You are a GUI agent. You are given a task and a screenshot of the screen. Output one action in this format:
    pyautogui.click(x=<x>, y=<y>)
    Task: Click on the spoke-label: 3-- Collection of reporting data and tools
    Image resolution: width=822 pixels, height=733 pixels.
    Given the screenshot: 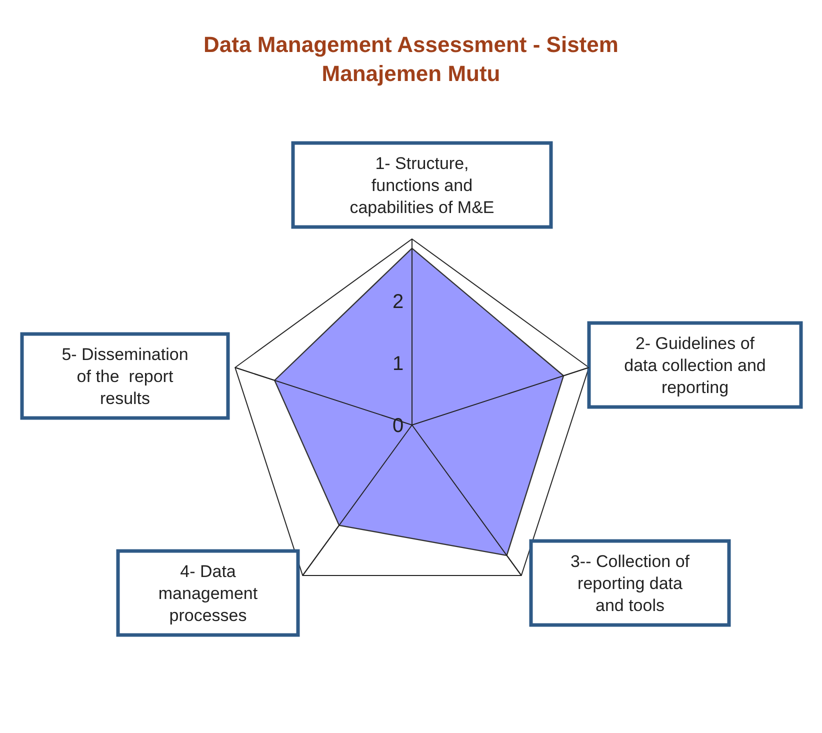 What is the action you would take?
    pyautogui.click(x=630, y=583)
    